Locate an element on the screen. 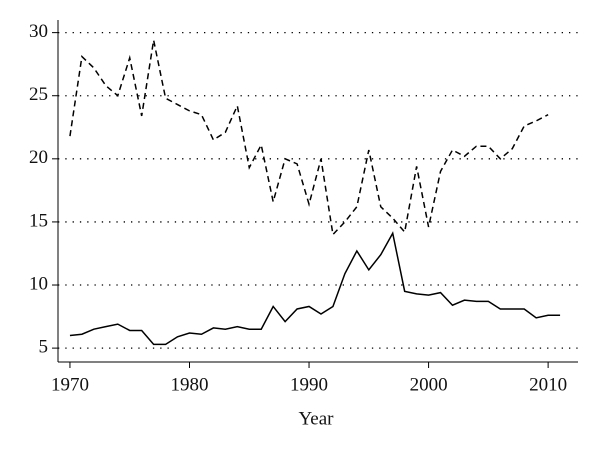 This screenshot has width=600, height=452. y-tick-label: 5 is located at coordinates (44, 346).